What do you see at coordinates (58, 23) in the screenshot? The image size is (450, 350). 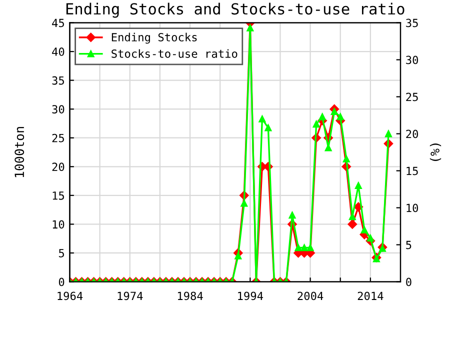 I see `y-tick-label: 45` at bounding box center [58, 23].